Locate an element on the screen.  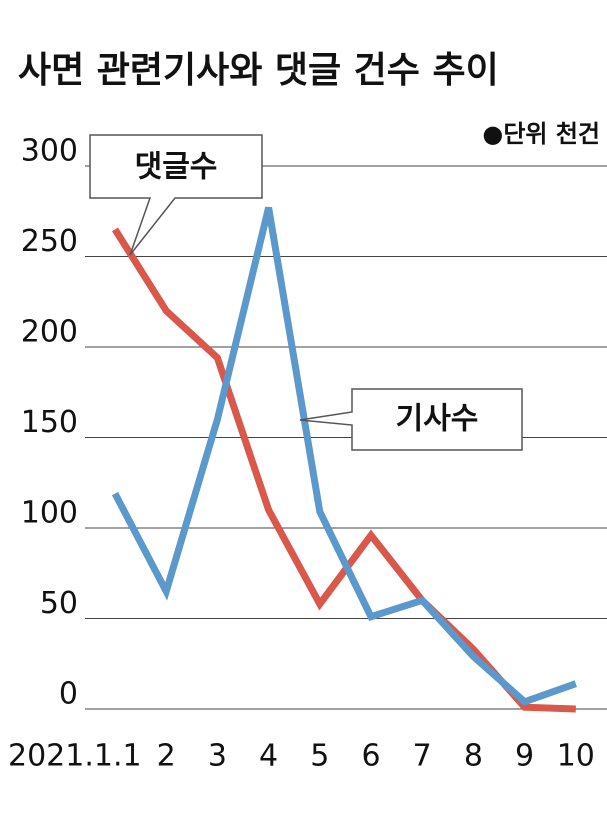
callout-comments: 댓글수 is located at coordinates (176, 195).